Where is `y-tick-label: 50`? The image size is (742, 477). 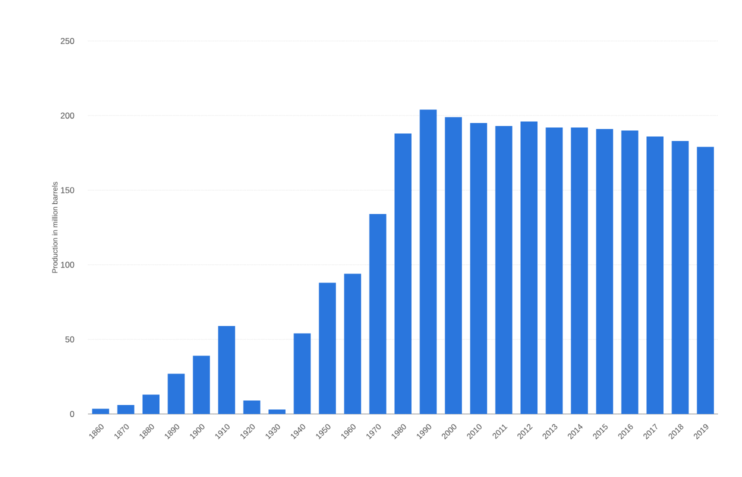 y-tick-label: 50 is located at coordinates (69, 339).